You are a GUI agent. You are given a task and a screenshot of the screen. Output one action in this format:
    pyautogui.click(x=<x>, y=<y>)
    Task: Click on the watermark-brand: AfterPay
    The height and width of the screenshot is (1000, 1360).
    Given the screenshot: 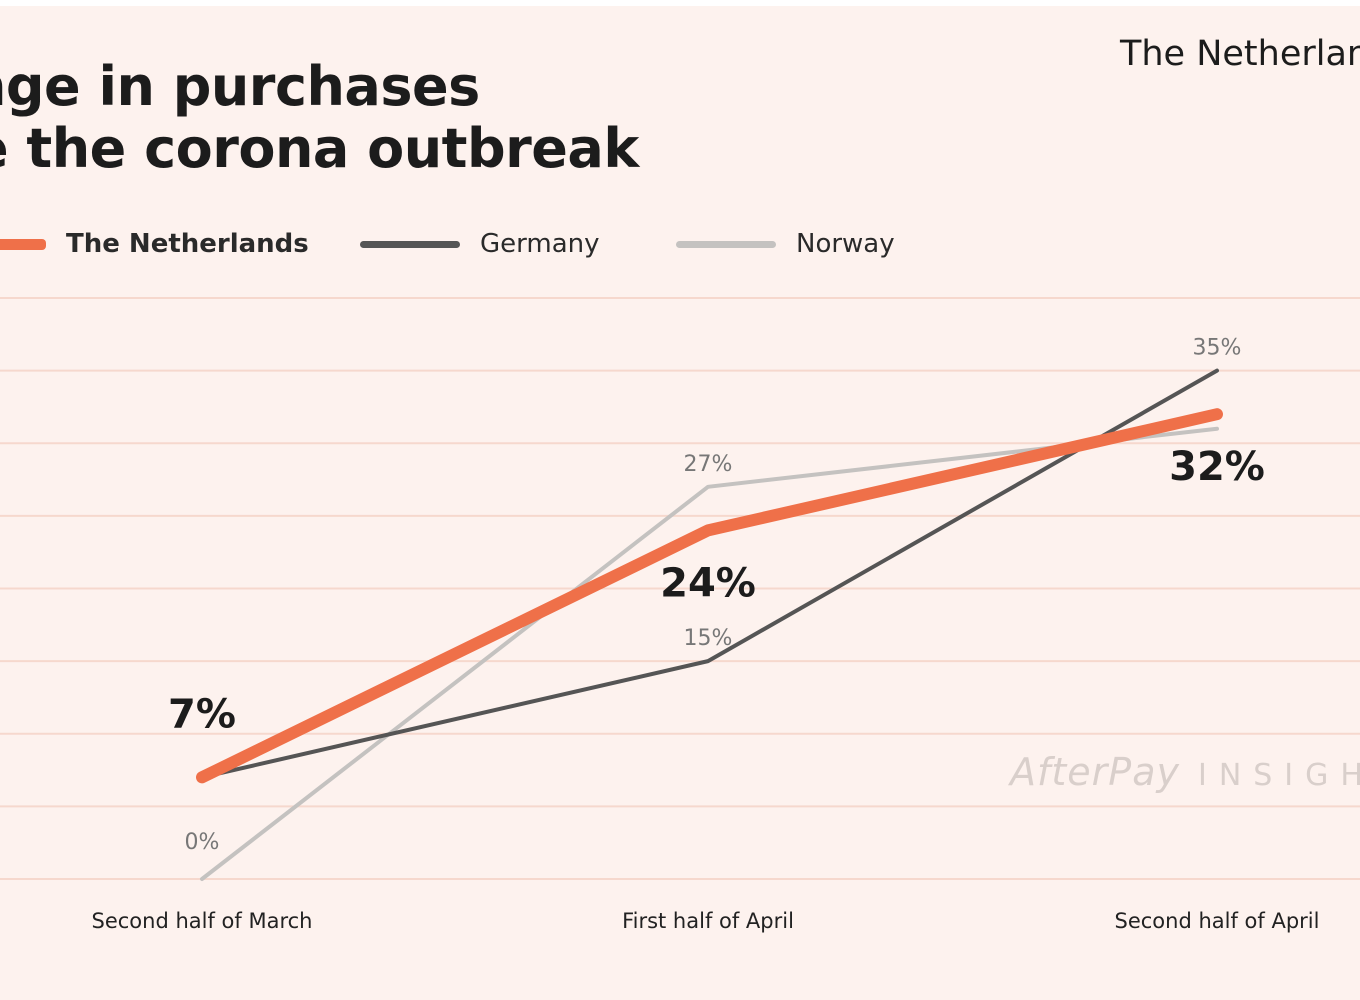 What is the action you would take?
    pyautogui.click(x=1095, y=772)
    